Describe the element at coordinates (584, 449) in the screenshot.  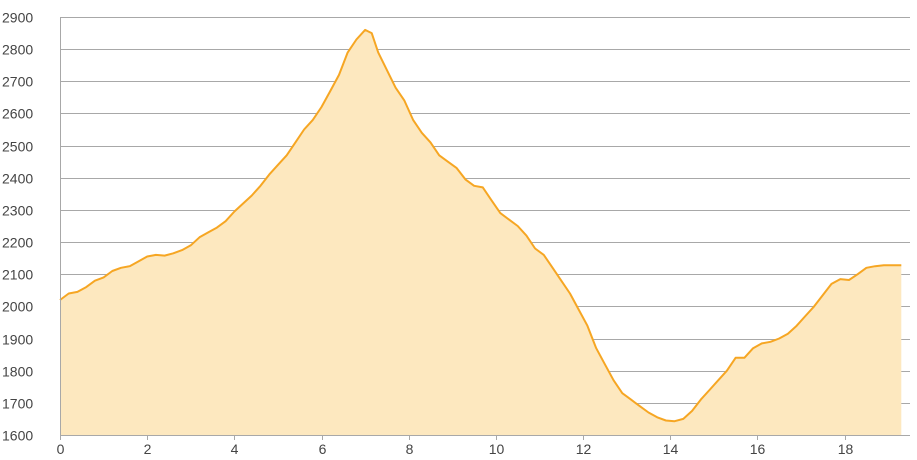
I see `x-tick-label: 12` at that location.